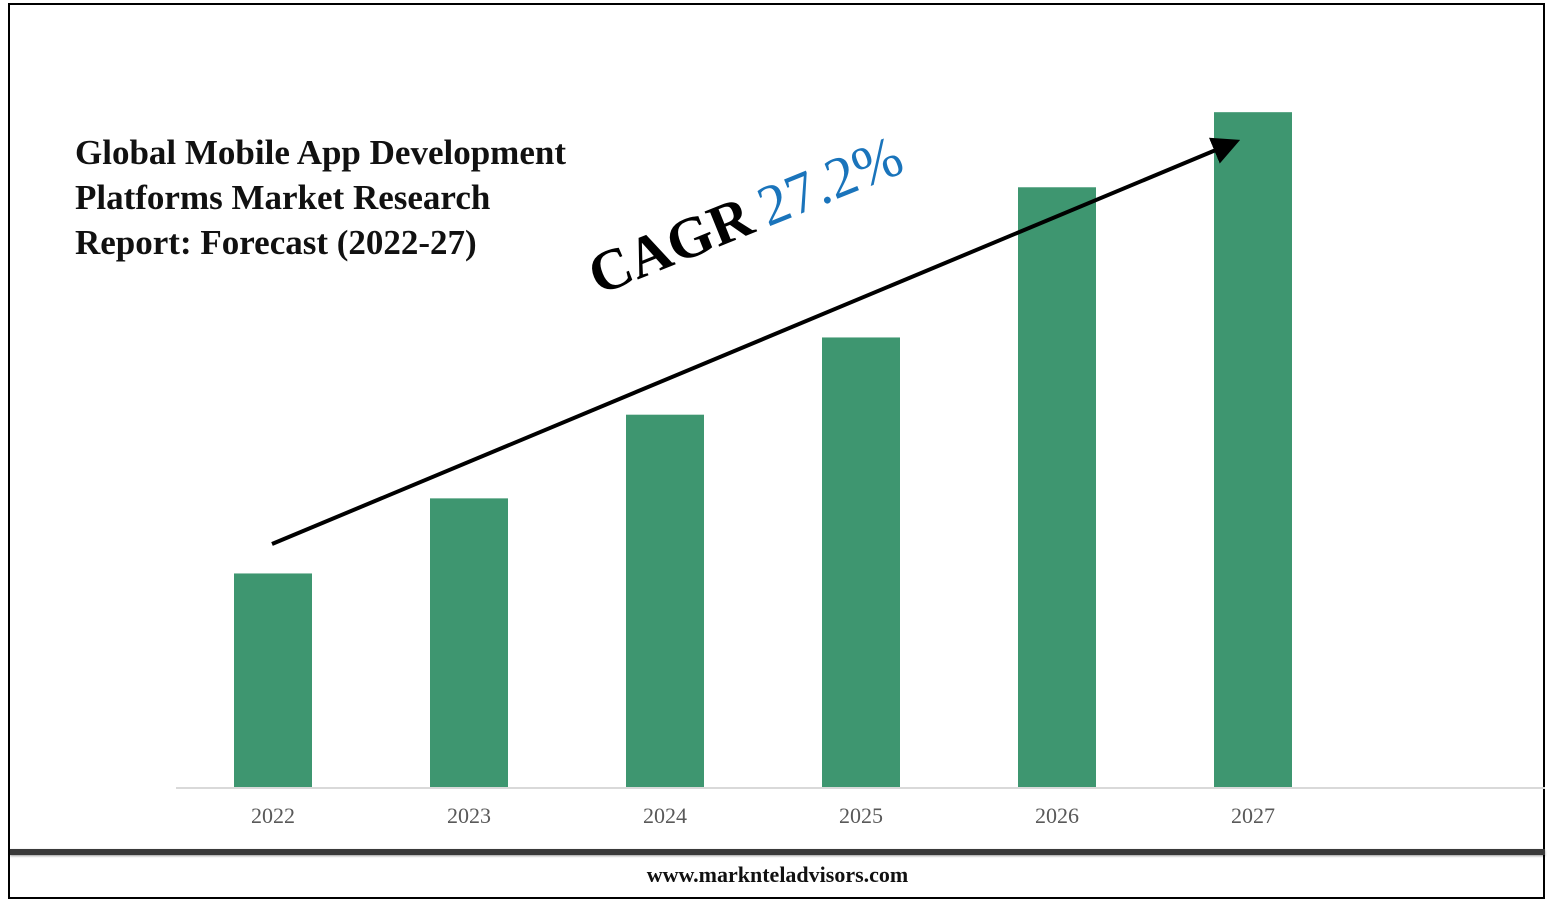  What do you see at coordinates (273, 815) in the screenshot?
I see `x-tick-label-2022: 2022` at bounding box center [273, 815].